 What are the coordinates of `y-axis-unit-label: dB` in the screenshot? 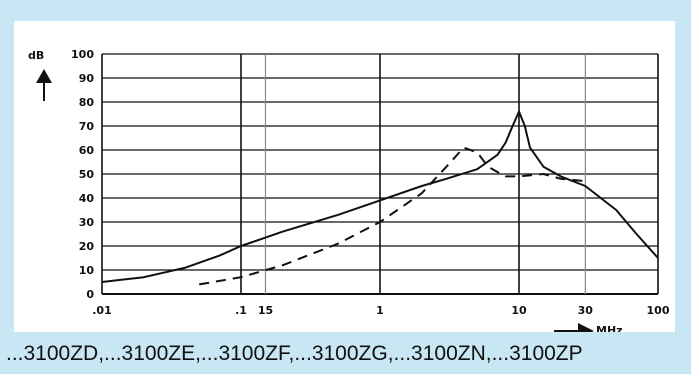 It's located at (36, 55).